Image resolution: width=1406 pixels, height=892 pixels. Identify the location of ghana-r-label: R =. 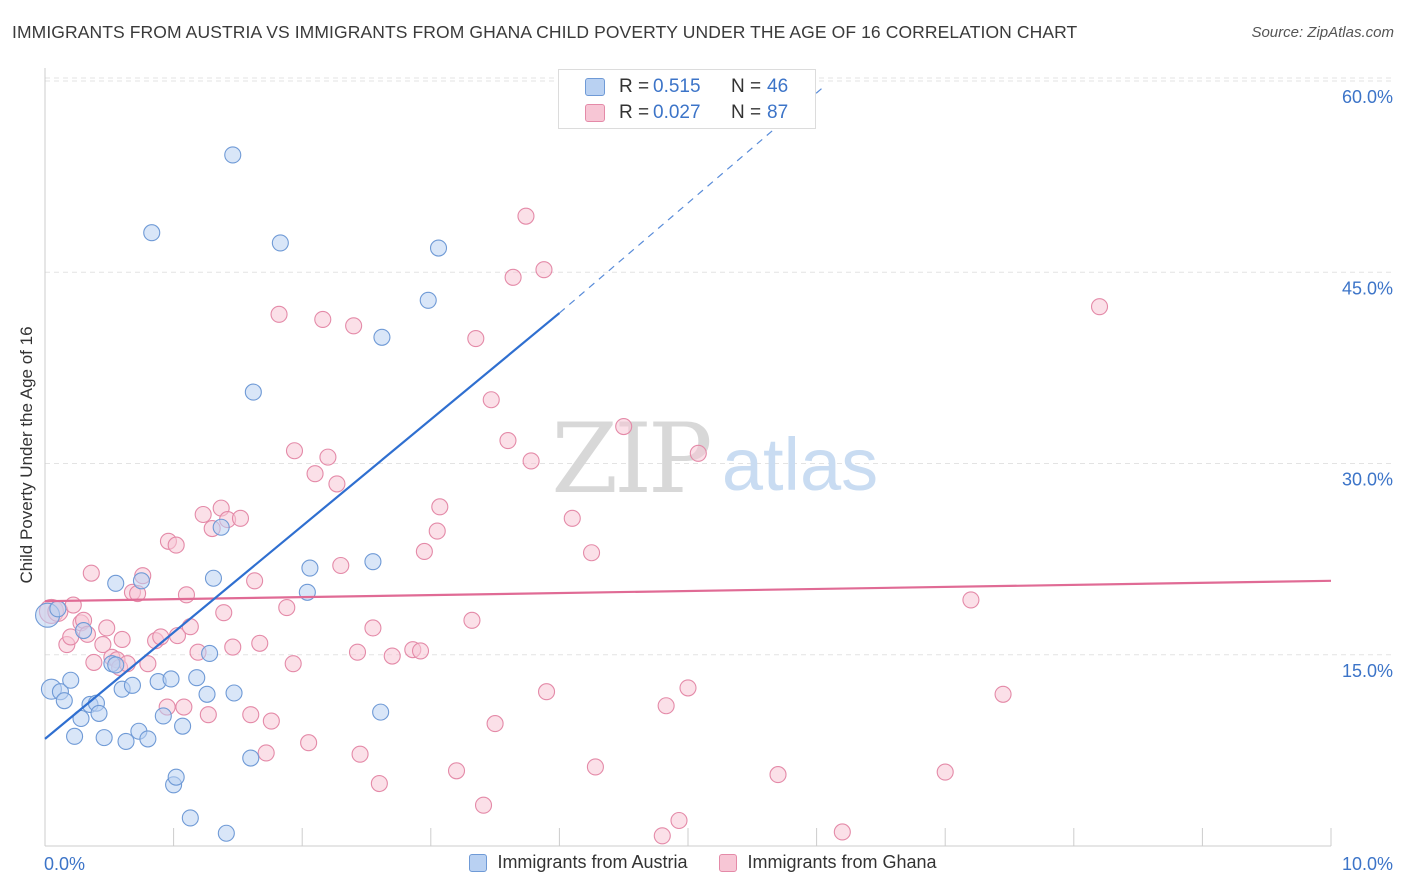
(634, 112).